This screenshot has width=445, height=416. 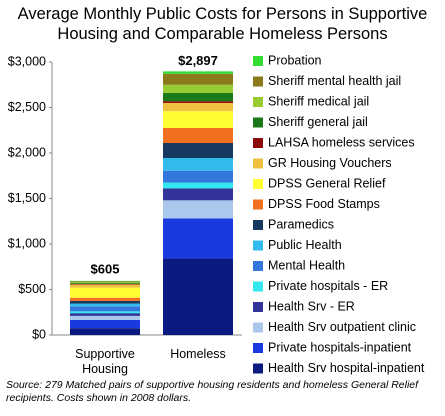 I want to click on x-tick-label: Homeless, so click(x=198, y=354).